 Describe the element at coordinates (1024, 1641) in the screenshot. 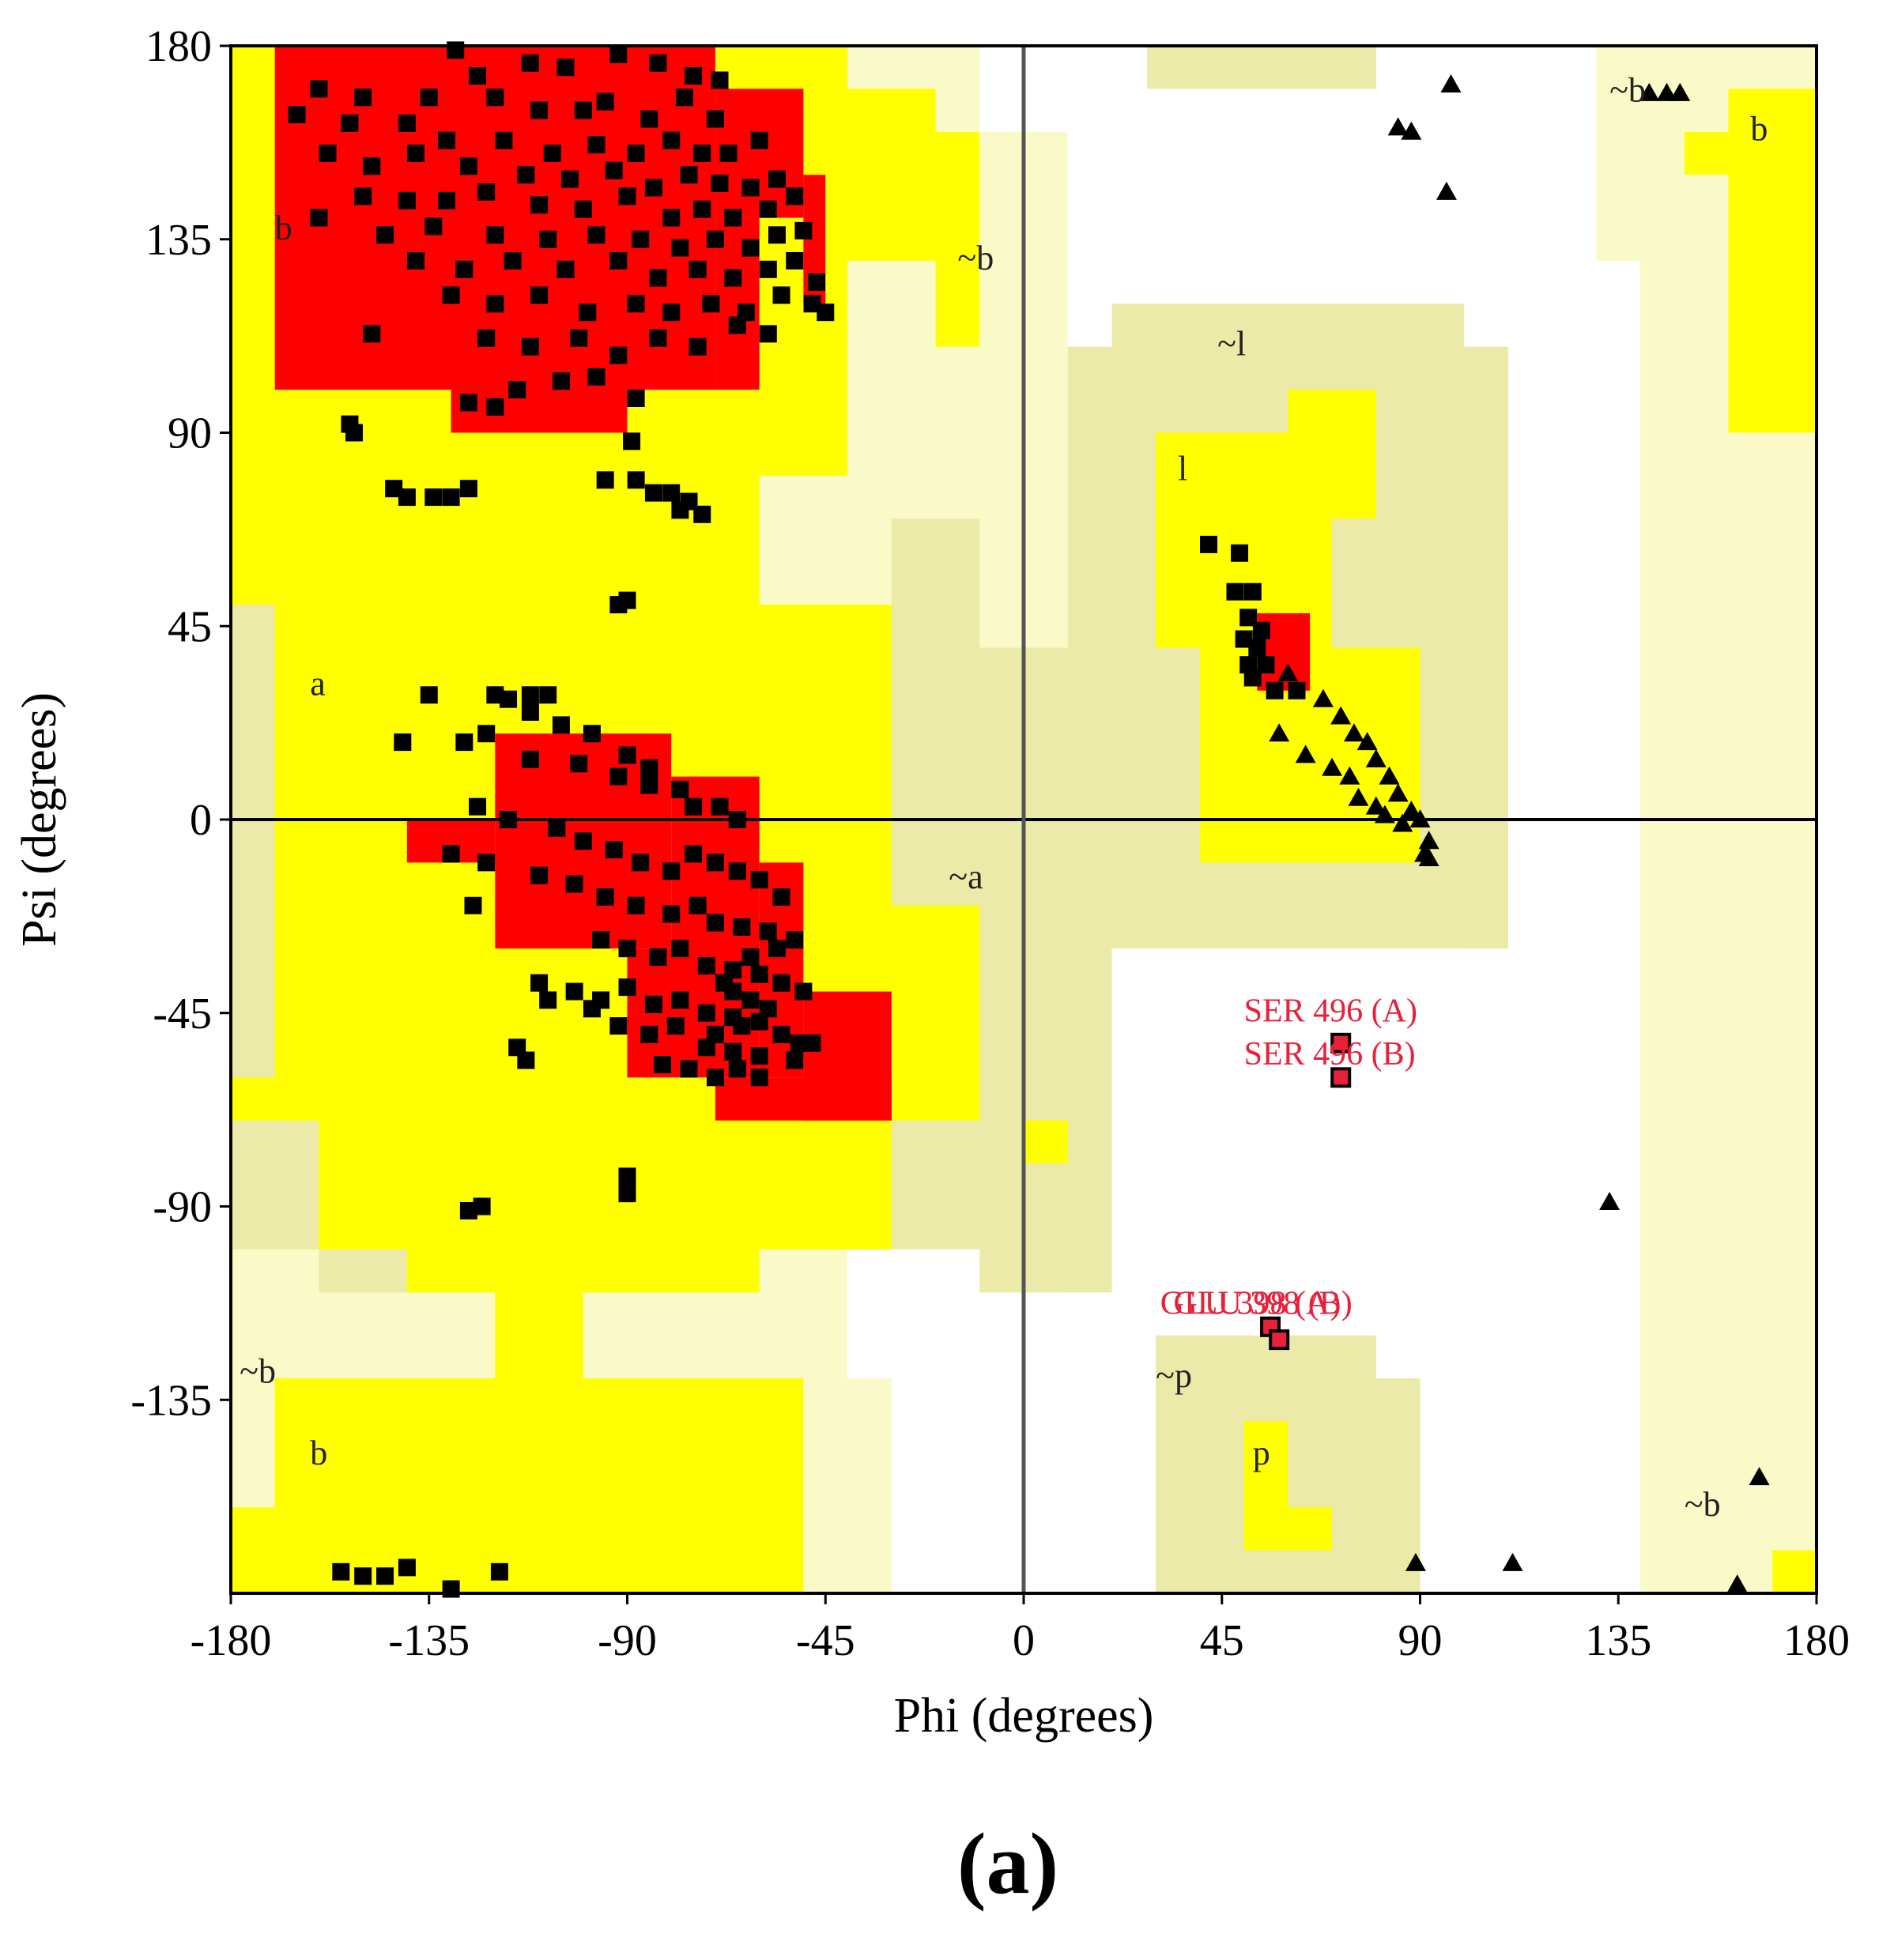

I see `x-tick-label: 0` at that location.